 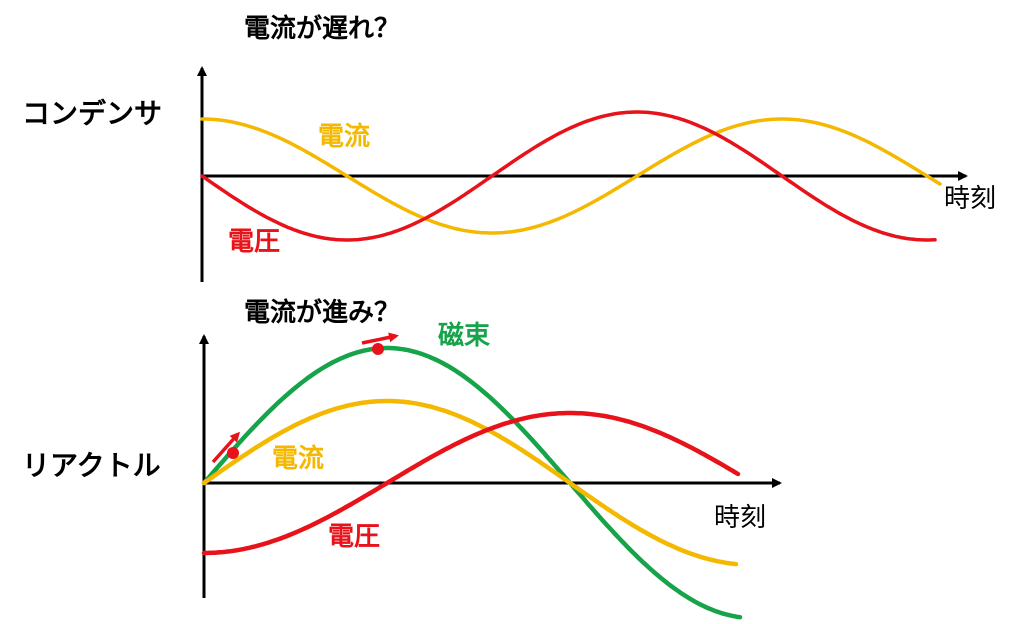 I want to click on bottom-time-axis-label: 時刻, so click(x=740, y=518).